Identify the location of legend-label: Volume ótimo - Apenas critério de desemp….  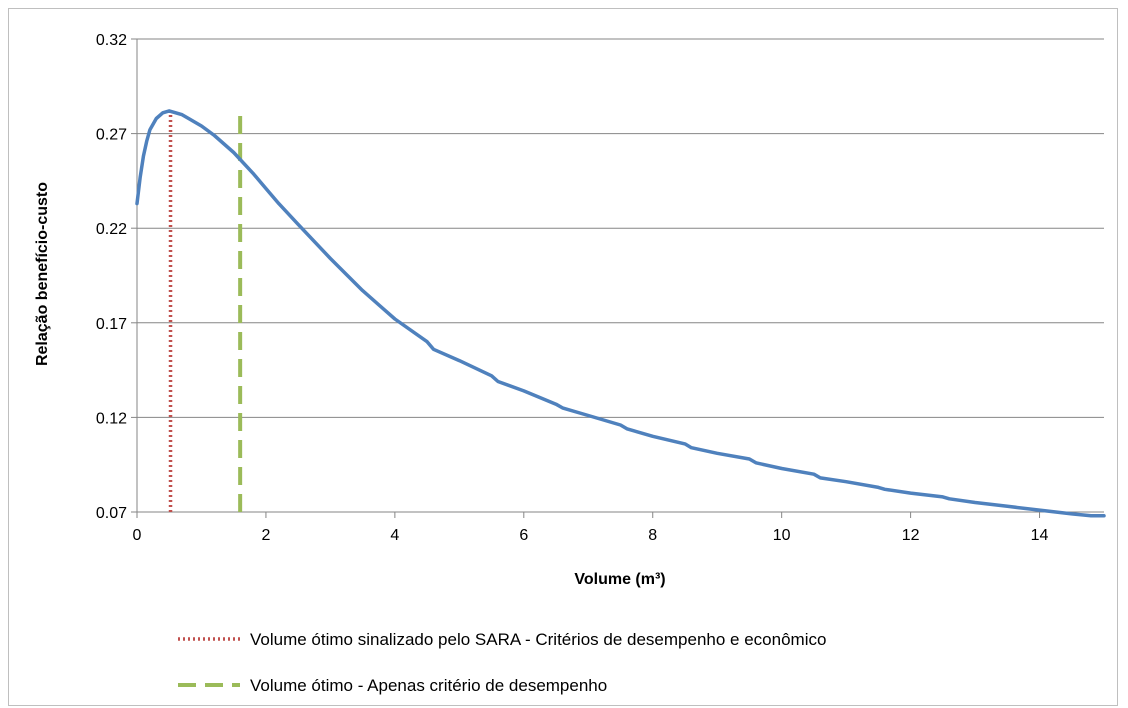
(428, 685).